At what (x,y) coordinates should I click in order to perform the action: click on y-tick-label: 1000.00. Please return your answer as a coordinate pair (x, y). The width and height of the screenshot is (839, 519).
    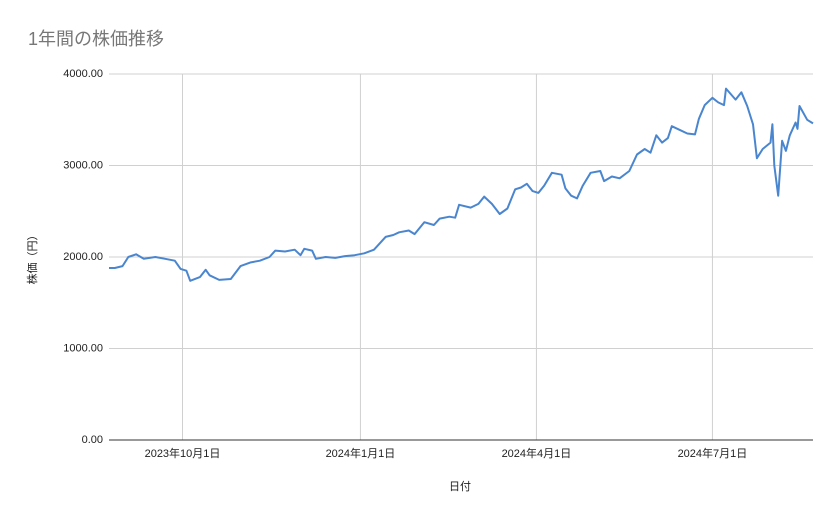
    Looking at the image, I should click on (83, 348).